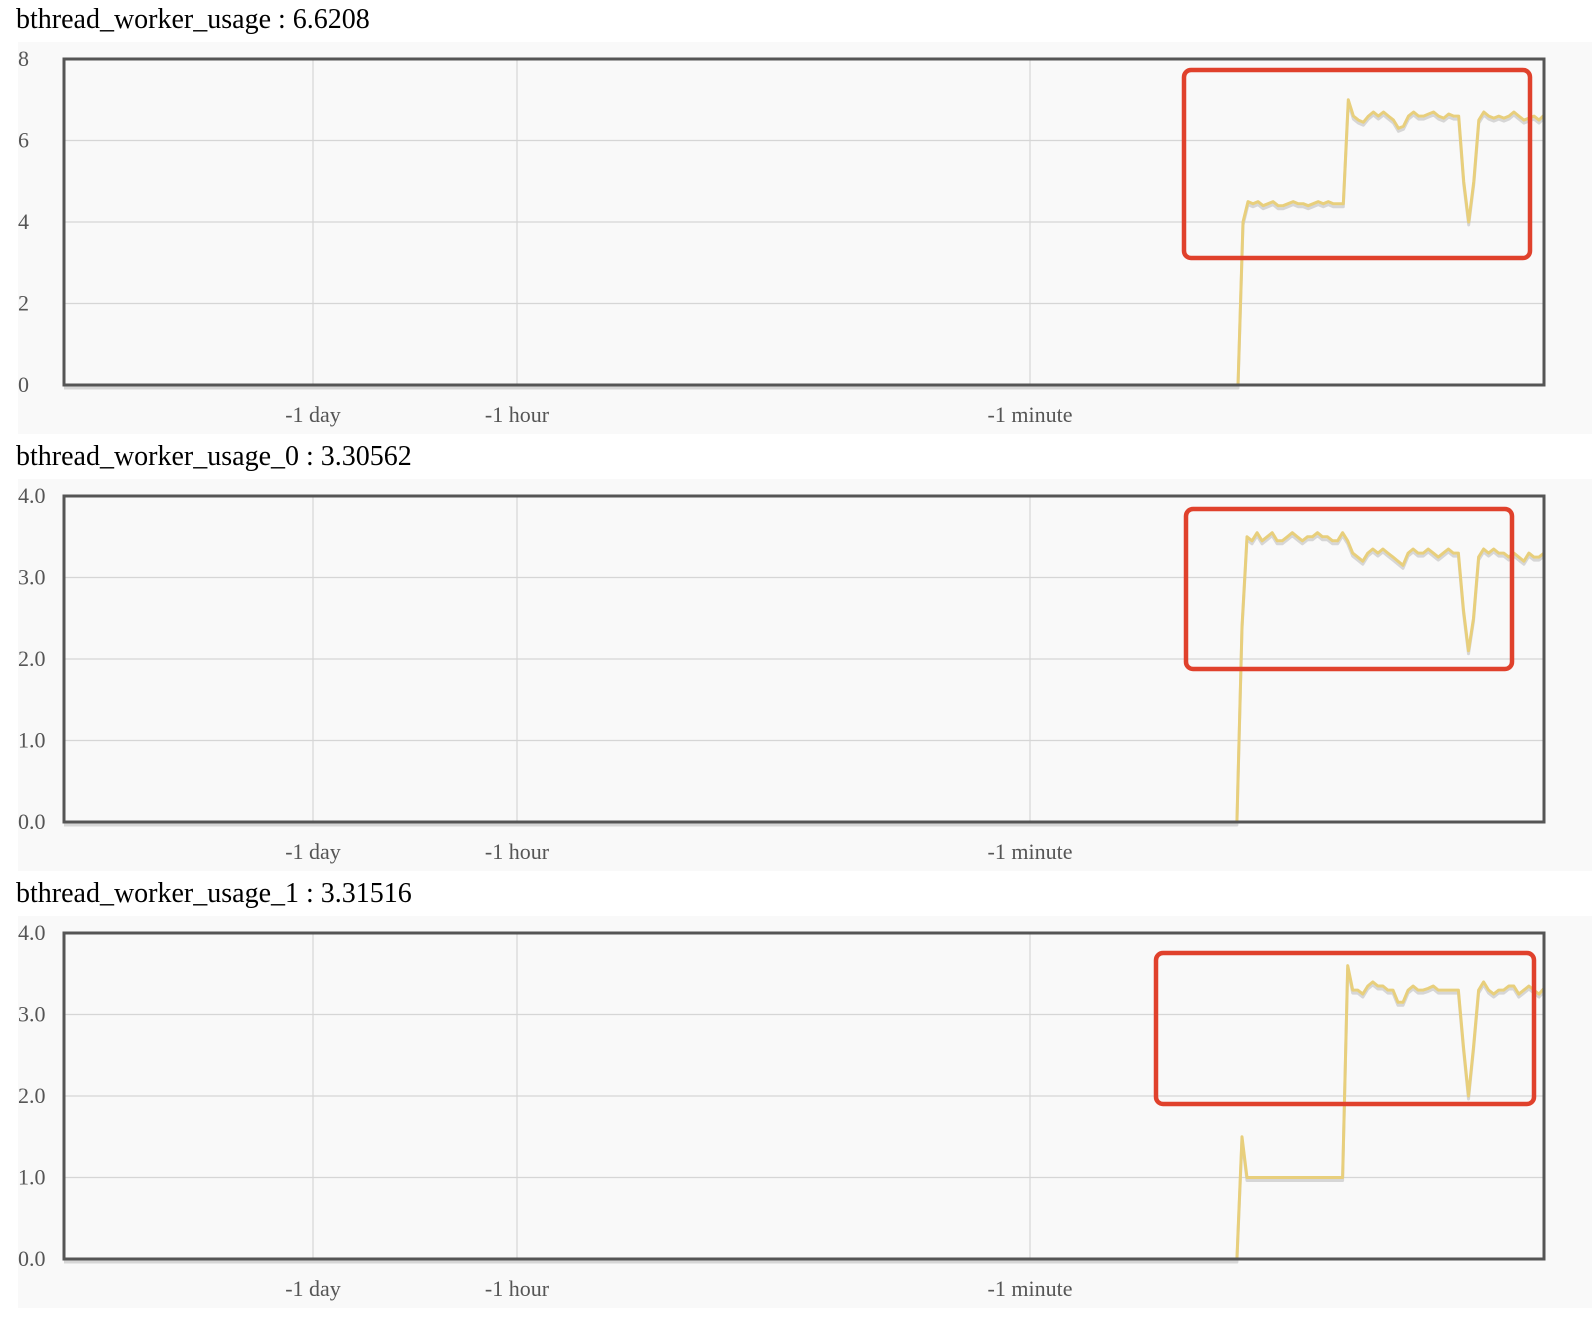  Describe the element at coordinates (331, 19) in the screenshot. I see `metric-value-0: 6.6208` at that location.